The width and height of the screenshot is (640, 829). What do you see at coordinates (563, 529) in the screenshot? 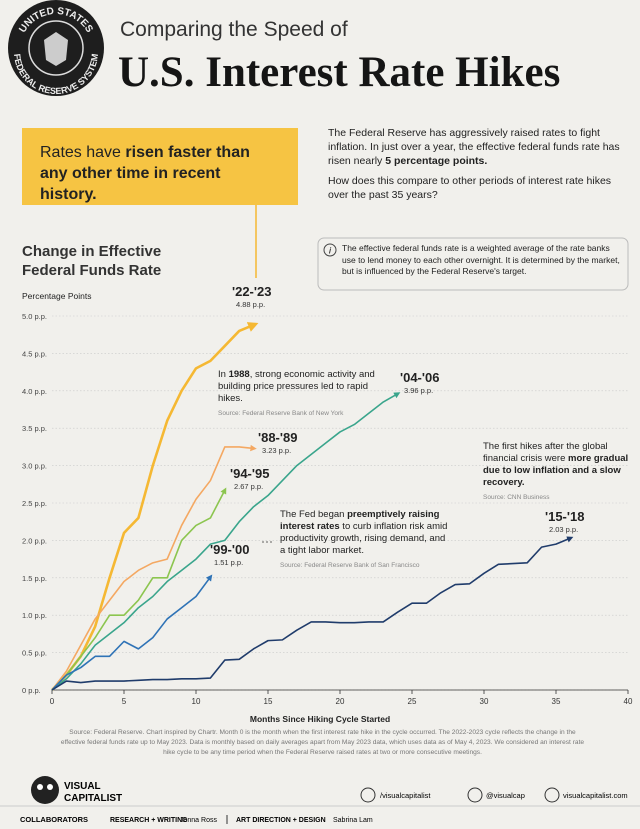
I see `series-value-label: 2.03 p.p.` at bounding box center [563, 529].